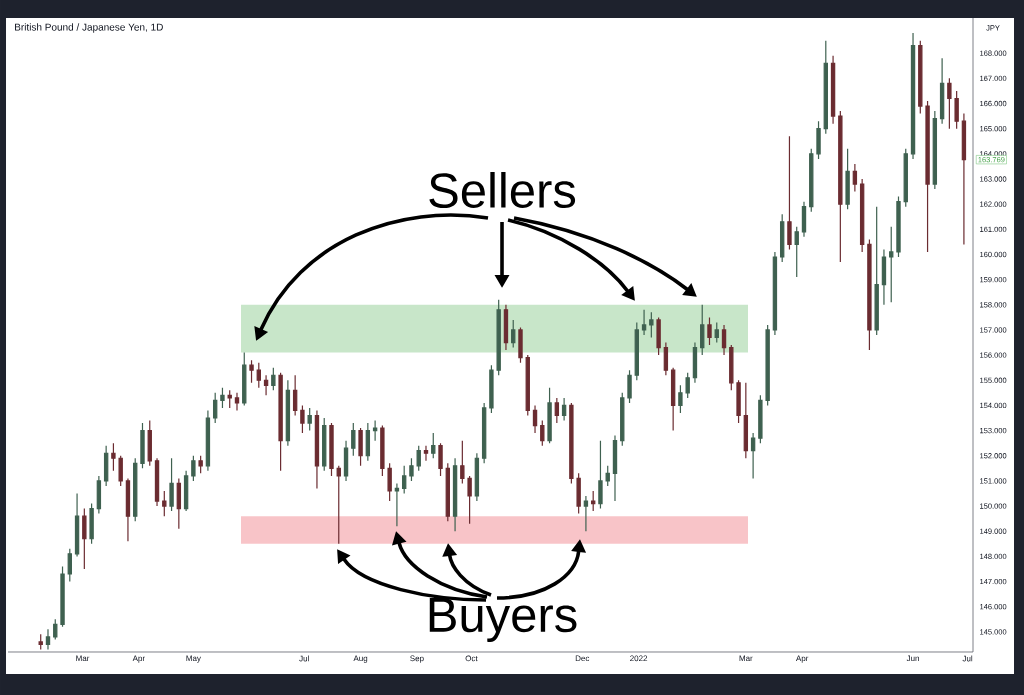 This screenshot has height=695, width=1024. I want to click on x-tick-label: Sep, so click(417, 659).